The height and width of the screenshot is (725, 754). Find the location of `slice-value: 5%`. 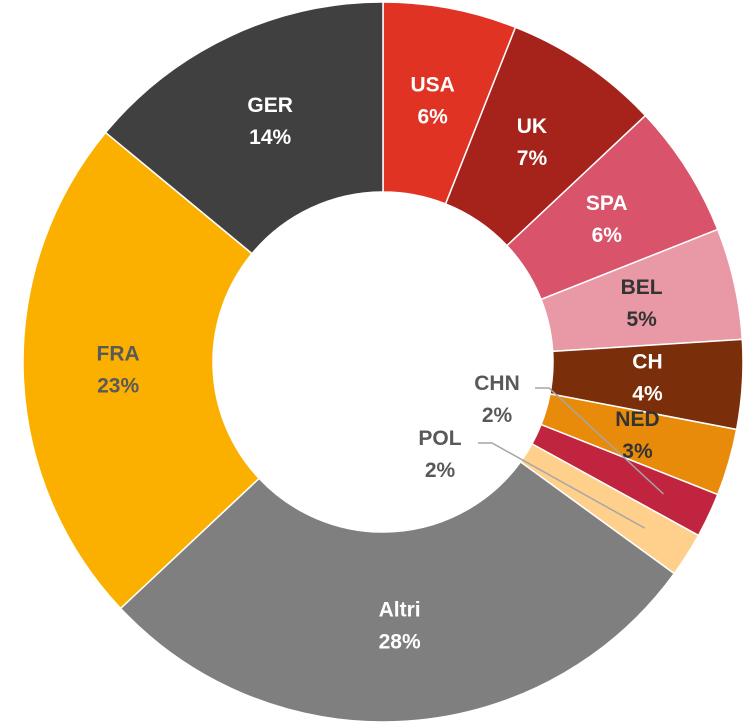

slice-value: 5% is located at coordinates (641, 319).